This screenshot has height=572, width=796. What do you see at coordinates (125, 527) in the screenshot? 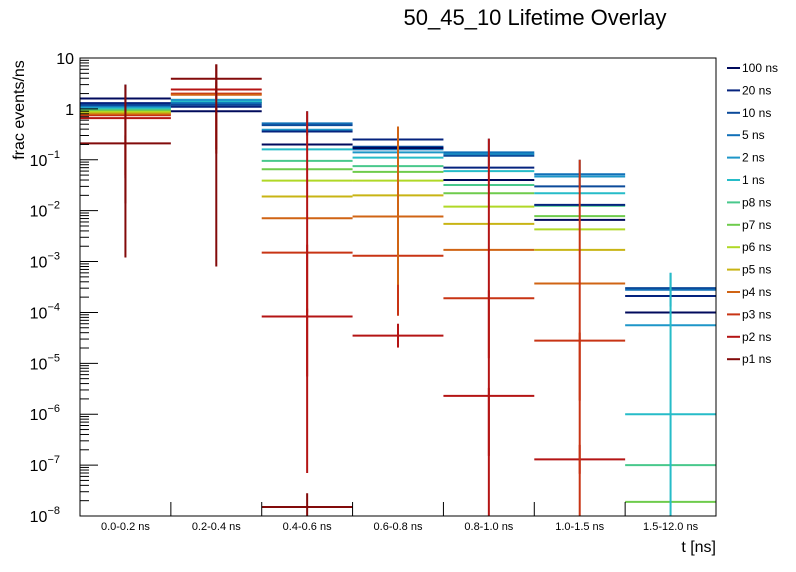
I see `x-tick-label: 0.0-0.2 ns` at bounding box center [125, 527].